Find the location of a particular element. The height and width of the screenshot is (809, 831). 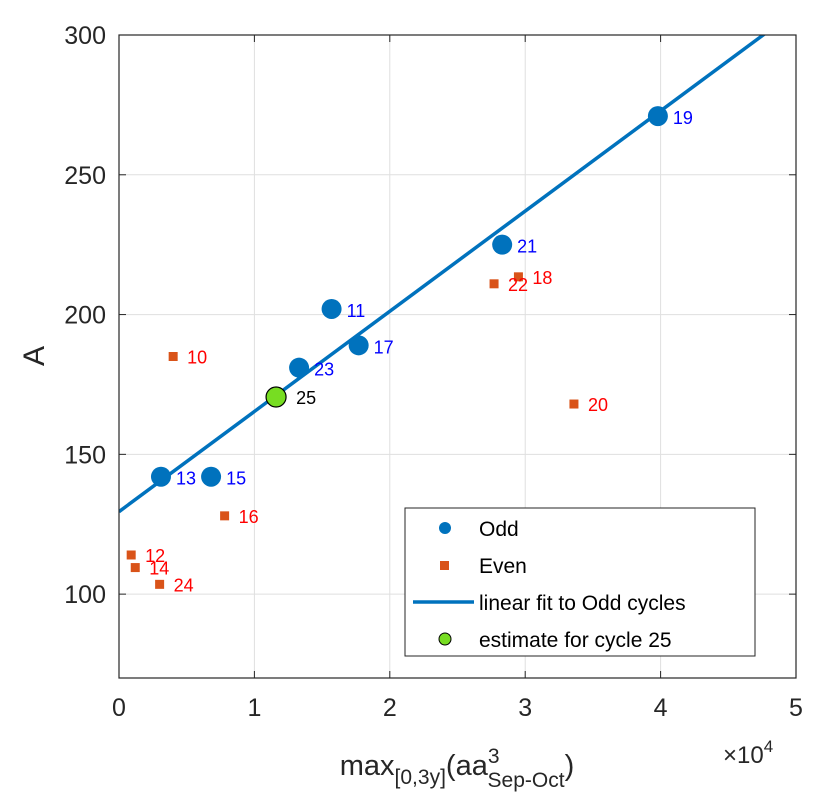

even-point-label: 14 is located at coordinates (159, 569).